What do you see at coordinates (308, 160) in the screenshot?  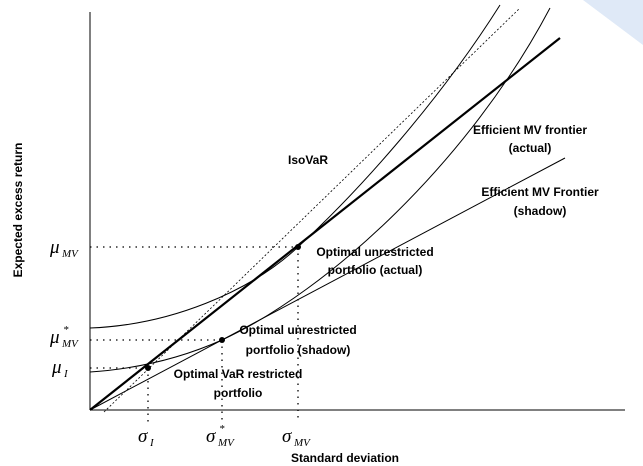 I see `annotation: IsoVaR` at bounding box center [308, 160].